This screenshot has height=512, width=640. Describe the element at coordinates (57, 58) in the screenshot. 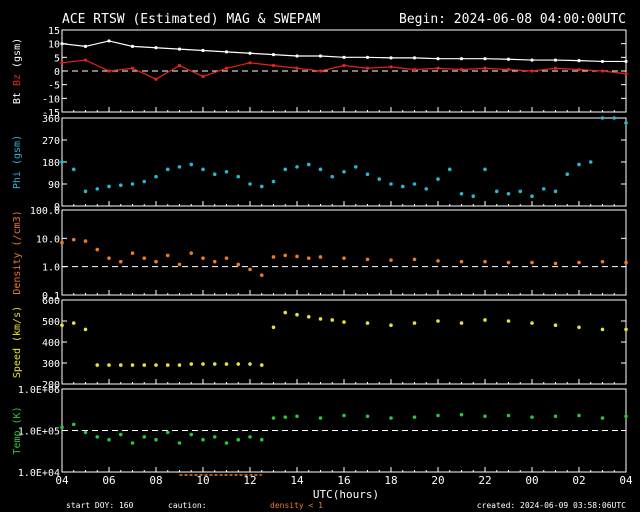

I see `y-tick-label: 5` at that location.